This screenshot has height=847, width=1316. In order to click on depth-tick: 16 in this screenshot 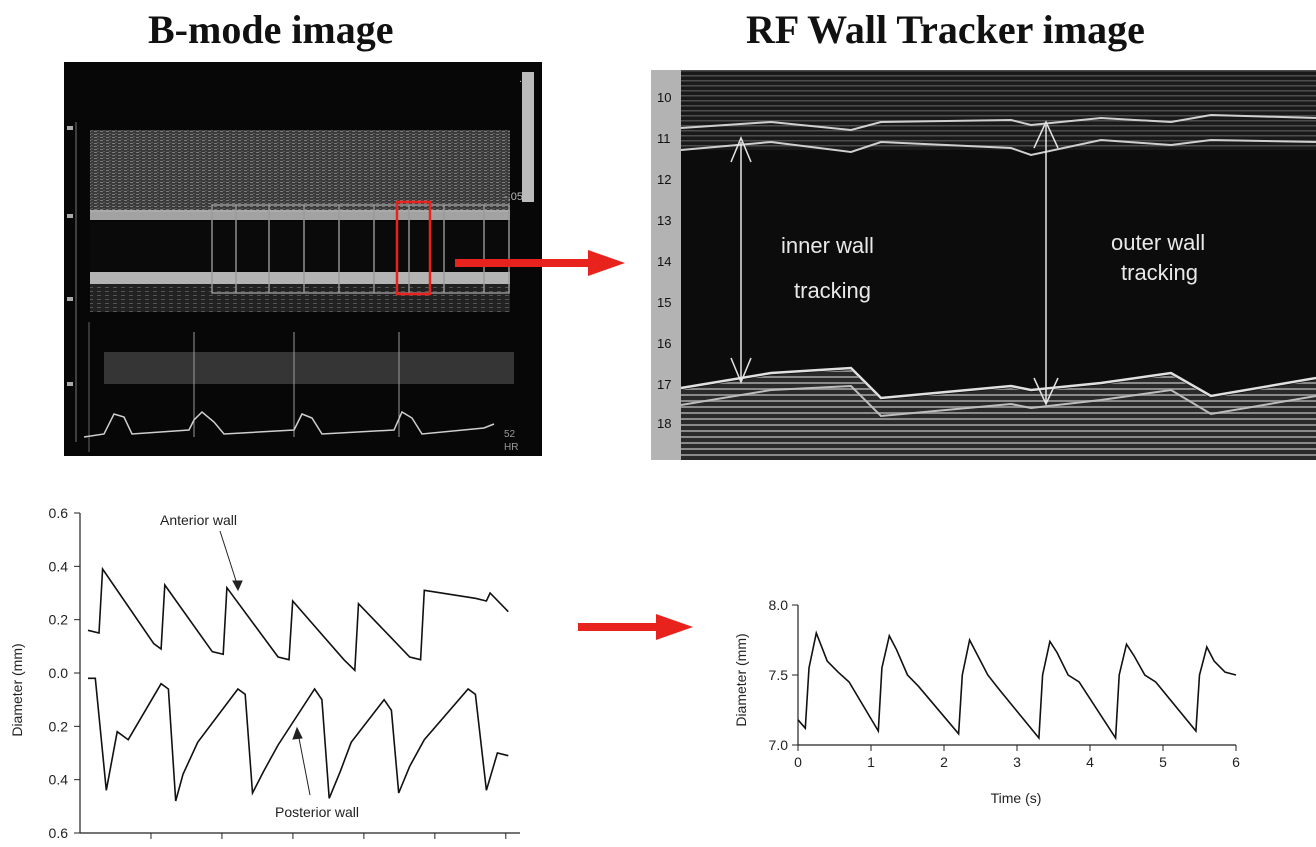, I will do `click(664, 343)`.